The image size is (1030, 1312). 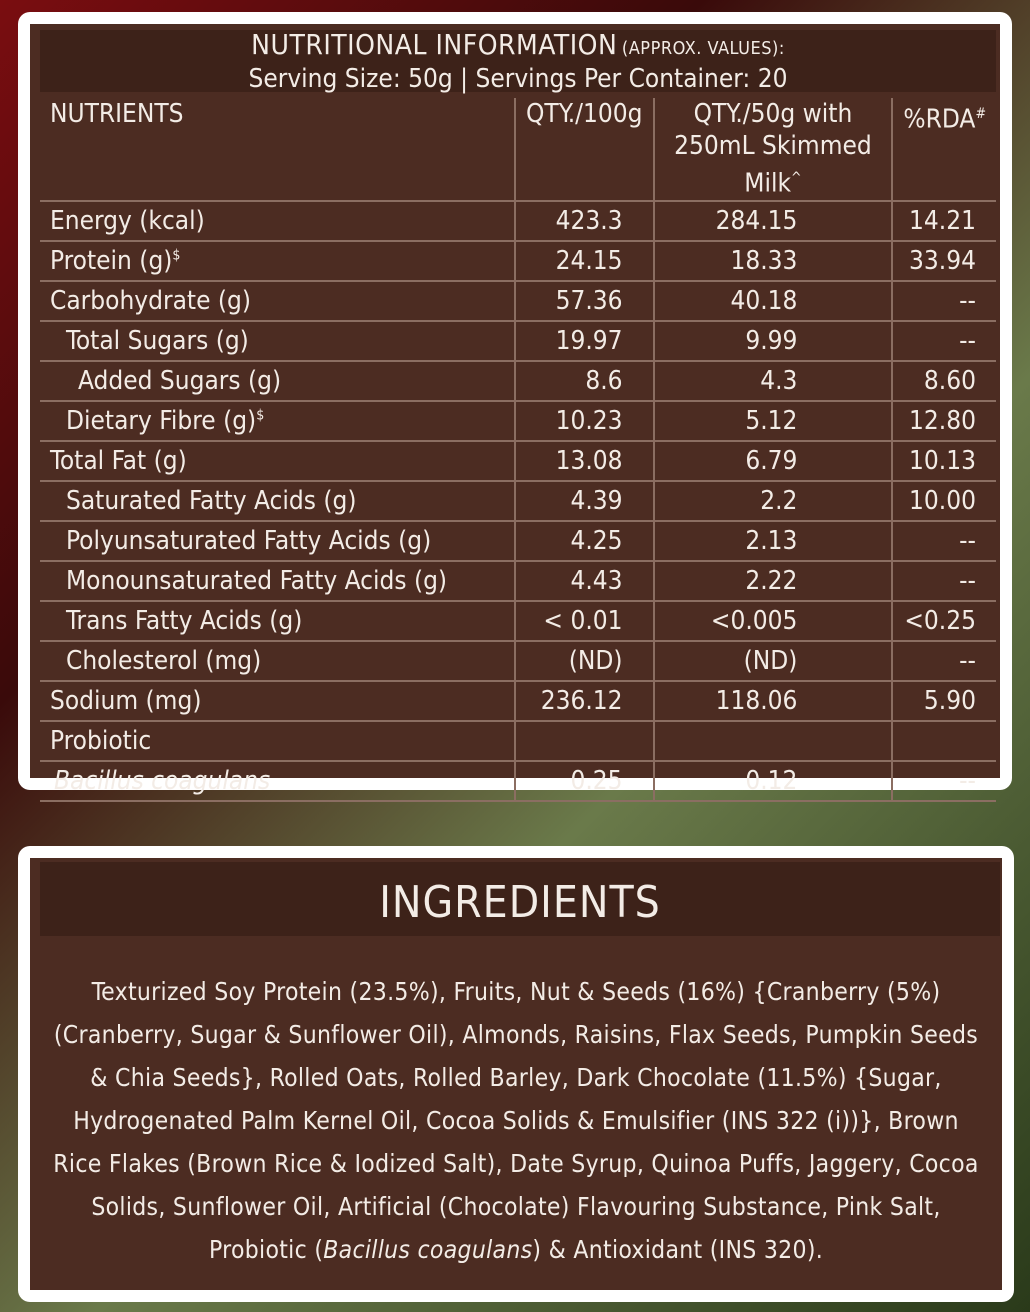 What do you see at coordinates (796, 178) in the screenshot?
I see `superscript: ^` at bounding box center [796, 178].